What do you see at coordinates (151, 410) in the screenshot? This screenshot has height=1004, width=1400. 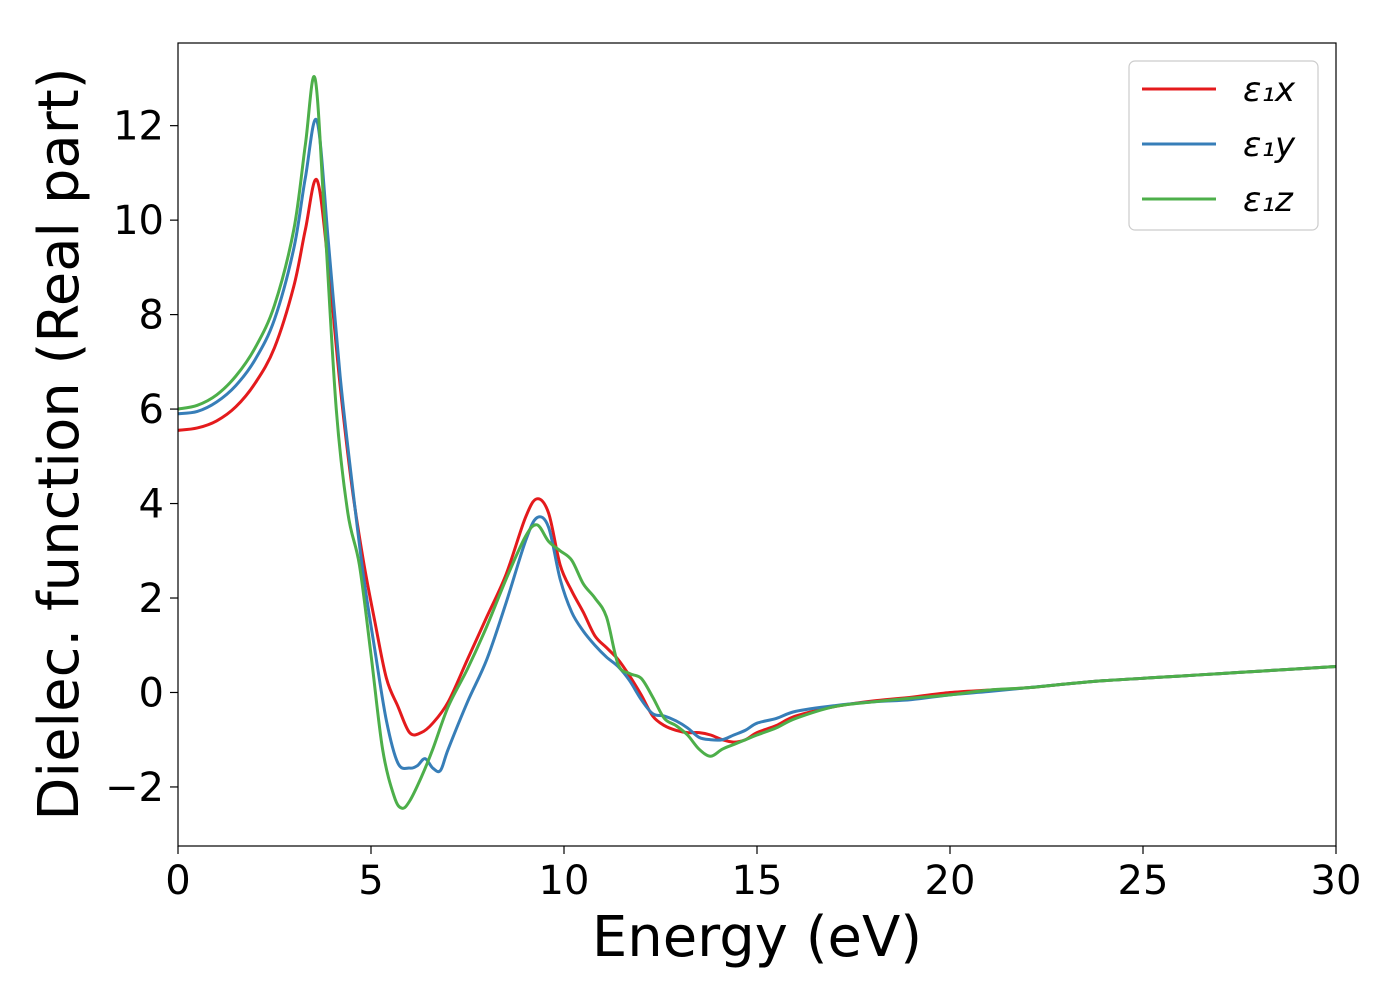 I see `y-tick-label: 6` at bounding box center [151, 410].